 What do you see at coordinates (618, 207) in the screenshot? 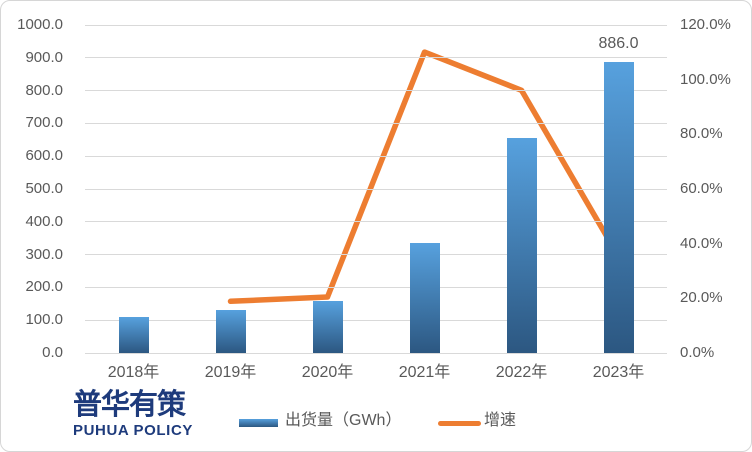
I see `bar-2023年` at bounding box center [618, 207].